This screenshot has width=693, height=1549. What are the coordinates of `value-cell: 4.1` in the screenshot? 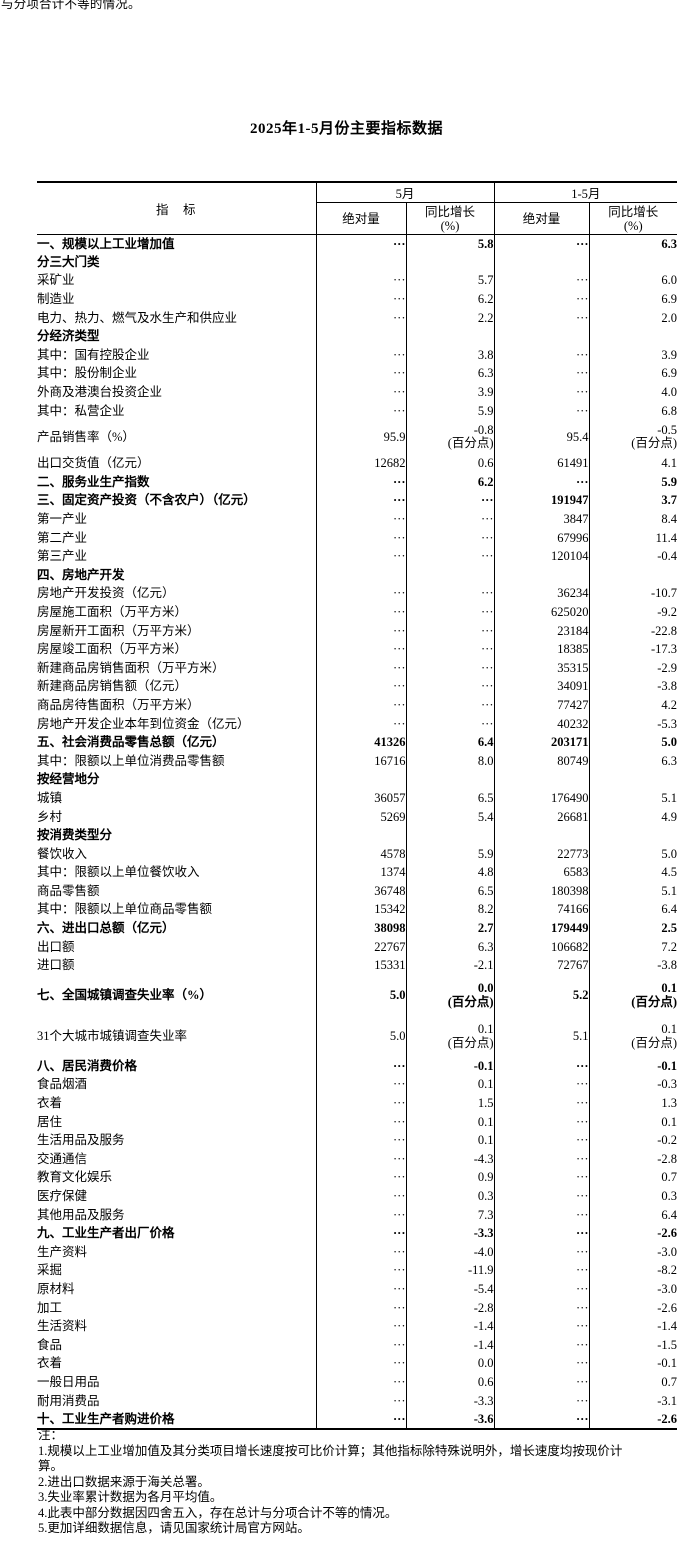 It's located at (633, 464).